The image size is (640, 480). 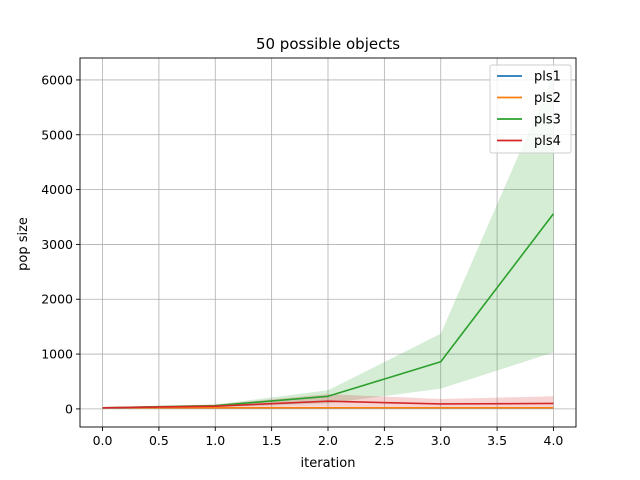 What do you see at coordinates (57, 79) in the screenshot?
I see `y-tick-label: 6000` at bounding box center [57, 79].